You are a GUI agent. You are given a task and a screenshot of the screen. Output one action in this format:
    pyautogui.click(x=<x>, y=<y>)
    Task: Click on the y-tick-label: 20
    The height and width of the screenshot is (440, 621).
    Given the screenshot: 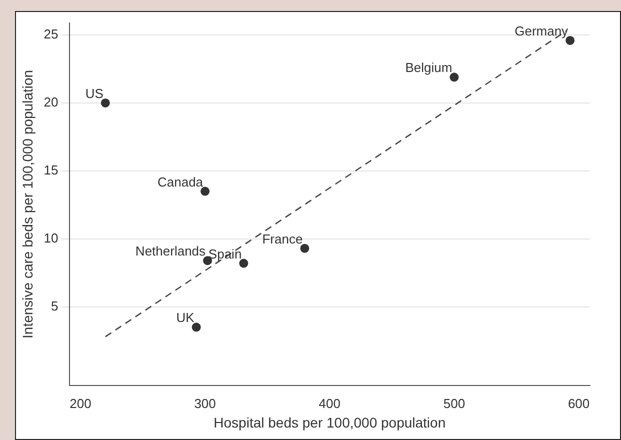 What is the action you would take?
    pyautogui.click(x=51, y=102)
    